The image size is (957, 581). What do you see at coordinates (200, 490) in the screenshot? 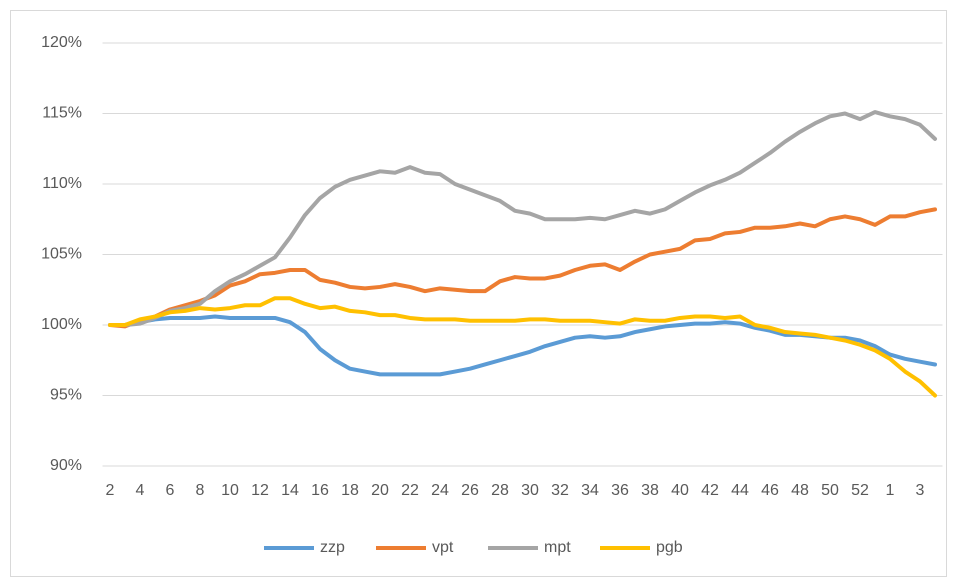
I see `x-tick-label: 8` at bounding box center [200, 490].